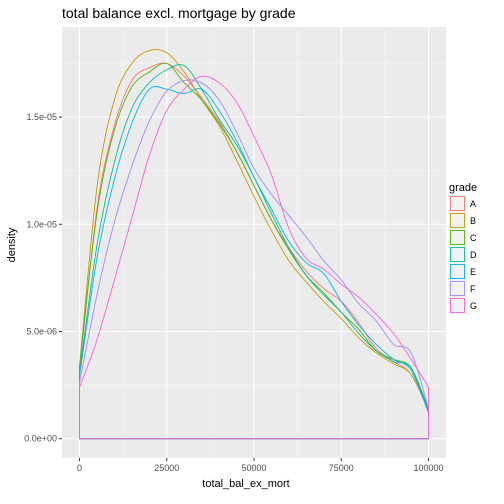 The image size is (504, 504). I want to click on y-tick-label: 0.0e+00, so click(40, 439).